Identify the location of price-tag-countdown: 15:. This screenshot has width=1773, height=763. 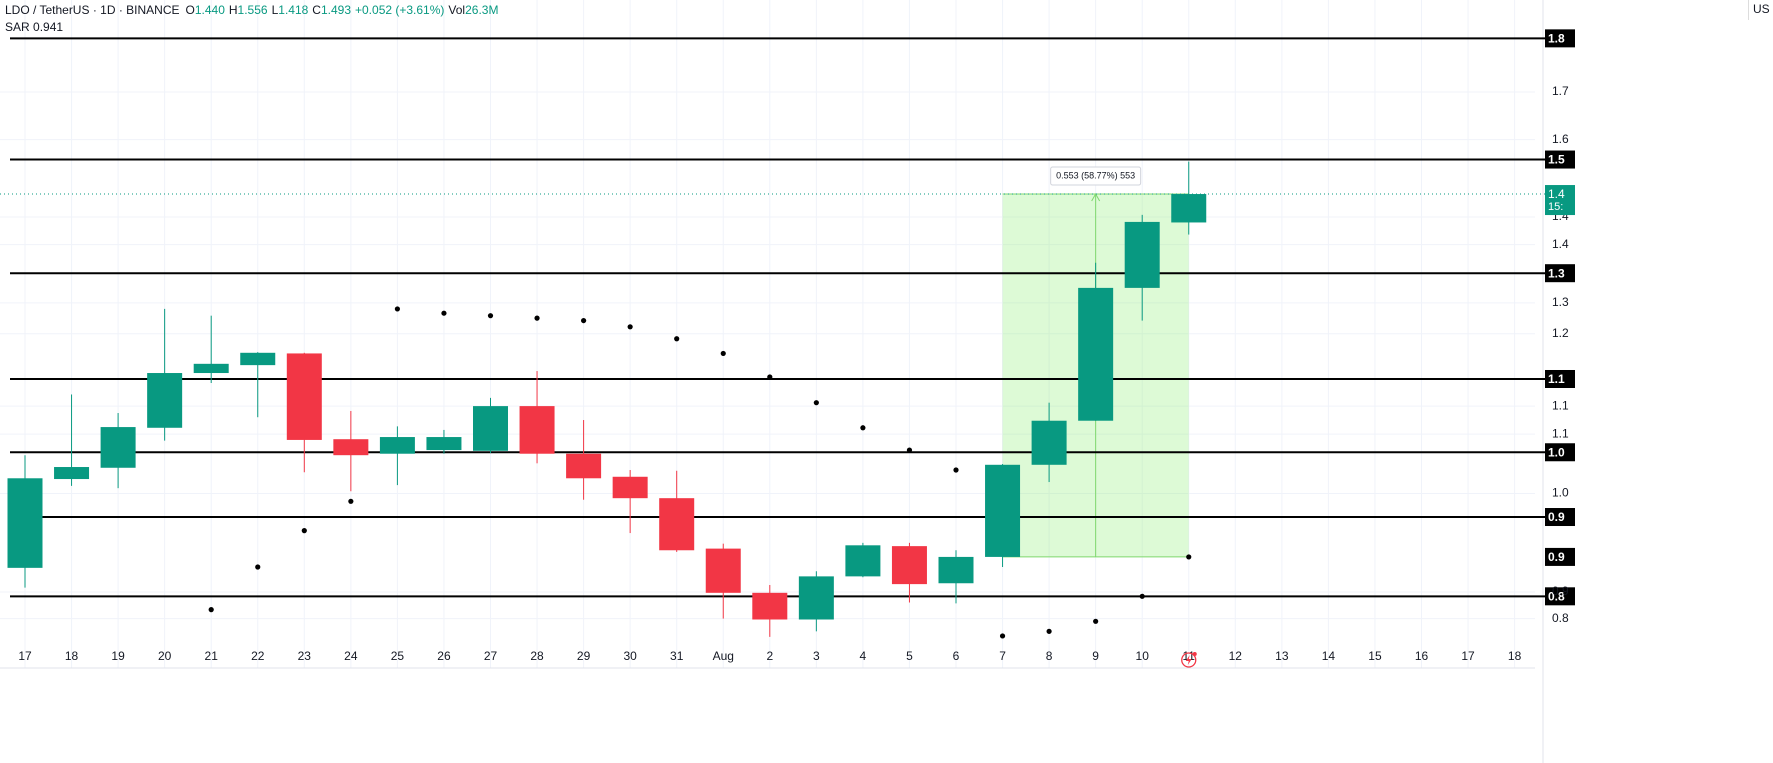
(1555, 207).